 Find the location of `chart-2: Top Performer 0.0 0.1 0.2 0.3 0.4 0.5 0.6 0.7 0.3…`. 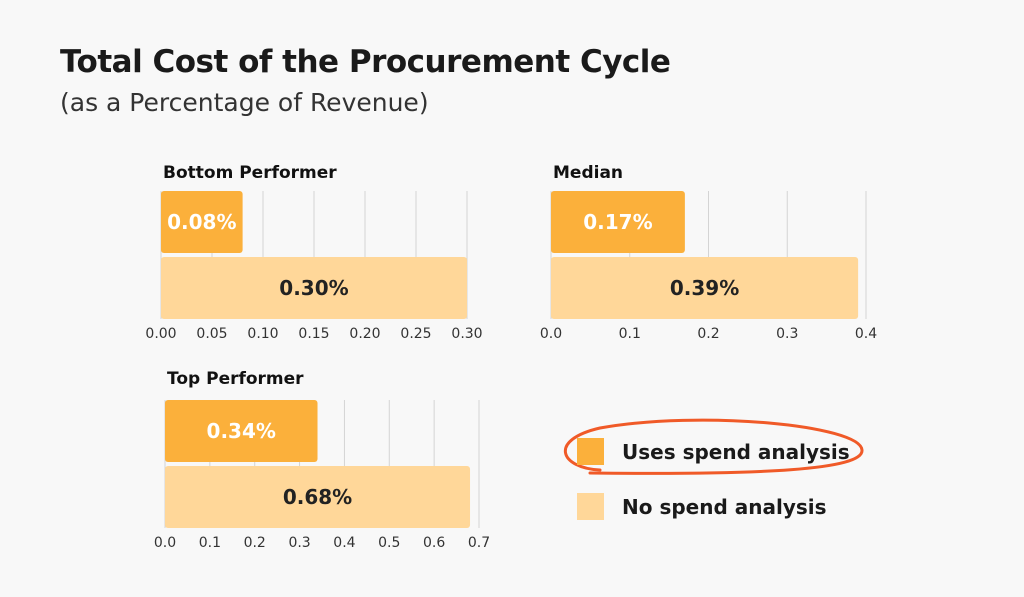

chart-2: Top Performer 0.0 0.1 0.2 0.3 0.4 0.5 0.6 0.7 0.3… is located at coordinates (322, 460).